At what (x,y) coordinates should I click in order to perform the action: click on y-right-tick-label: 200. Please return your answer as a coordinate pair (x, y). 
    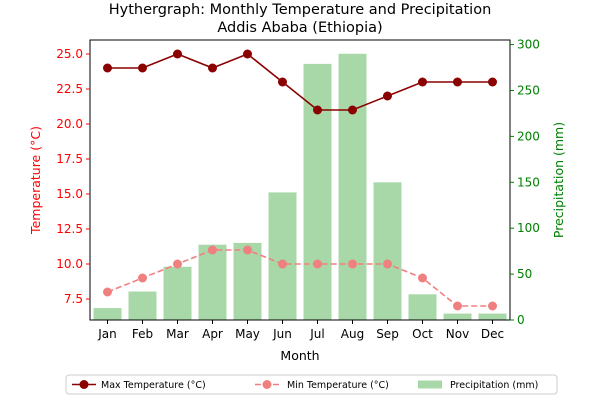
    Looking at the image, I should click on (528, 136).